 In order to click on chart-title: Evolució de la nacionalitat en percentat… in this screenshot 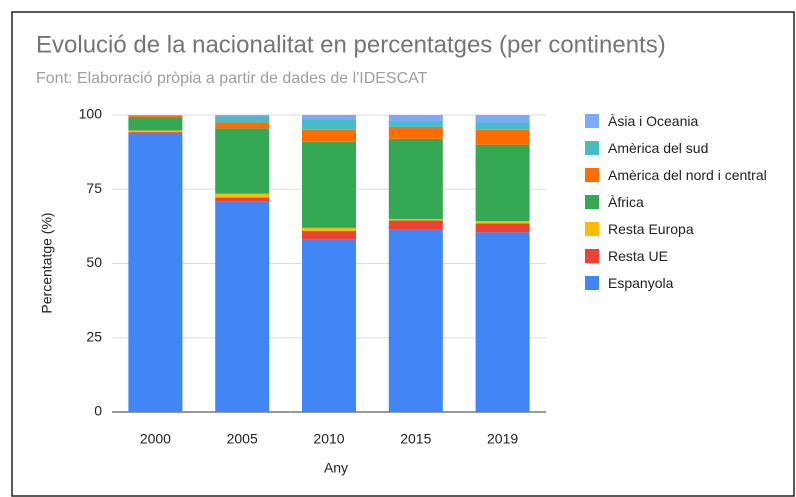, I will do `click(351, 44)`.